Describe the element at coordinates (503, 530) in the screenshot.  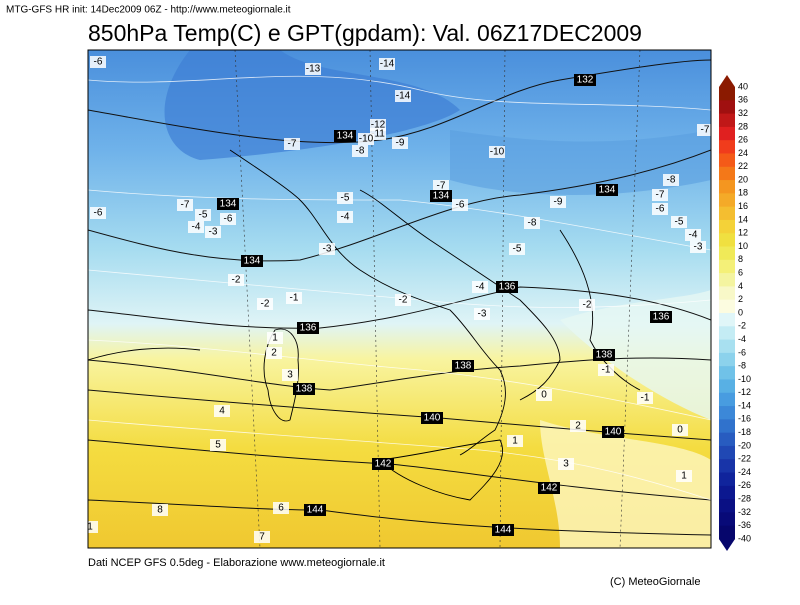
I see `geopotential-label: 144` at that location.